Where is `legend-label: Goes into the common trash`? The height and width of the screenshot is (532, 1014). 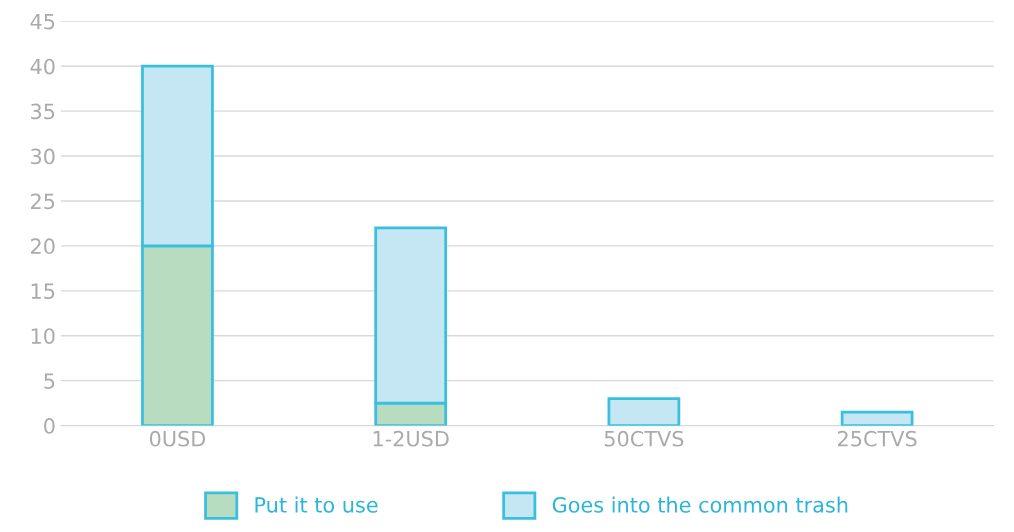
legend-label: Goes into the common trash is located at coordinates (700, 504).